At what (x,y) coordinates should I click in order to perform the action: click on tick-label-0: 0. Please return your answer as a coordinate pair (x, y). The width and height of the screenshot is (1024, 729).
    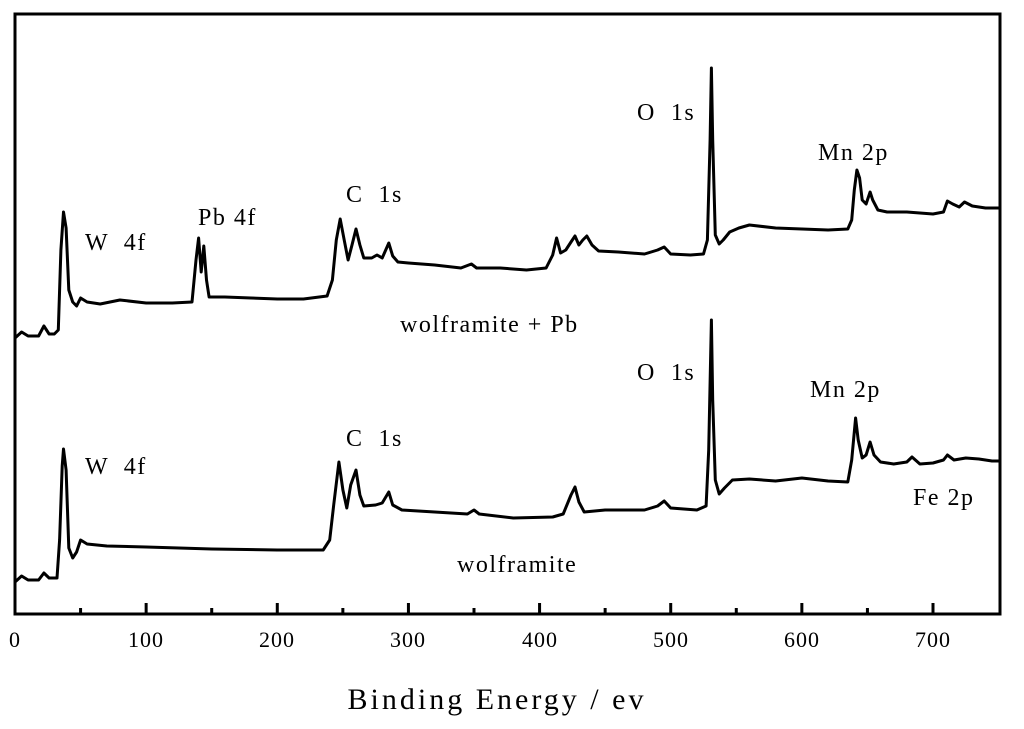
    Looking at the image, I should click on (15, 639).